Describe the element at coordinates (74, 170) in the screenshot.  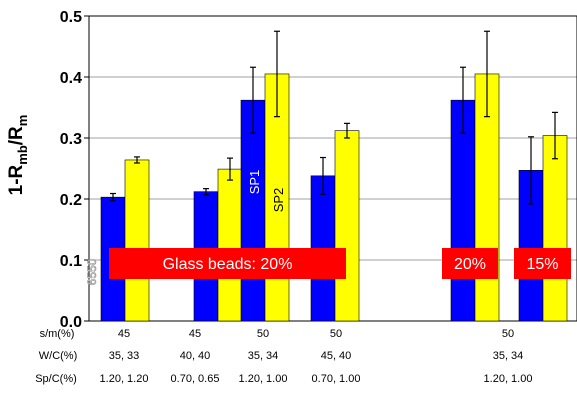
I see `y-ticks: 0.0 0.1 0.2 0.3 0.4 0.5` at that location.